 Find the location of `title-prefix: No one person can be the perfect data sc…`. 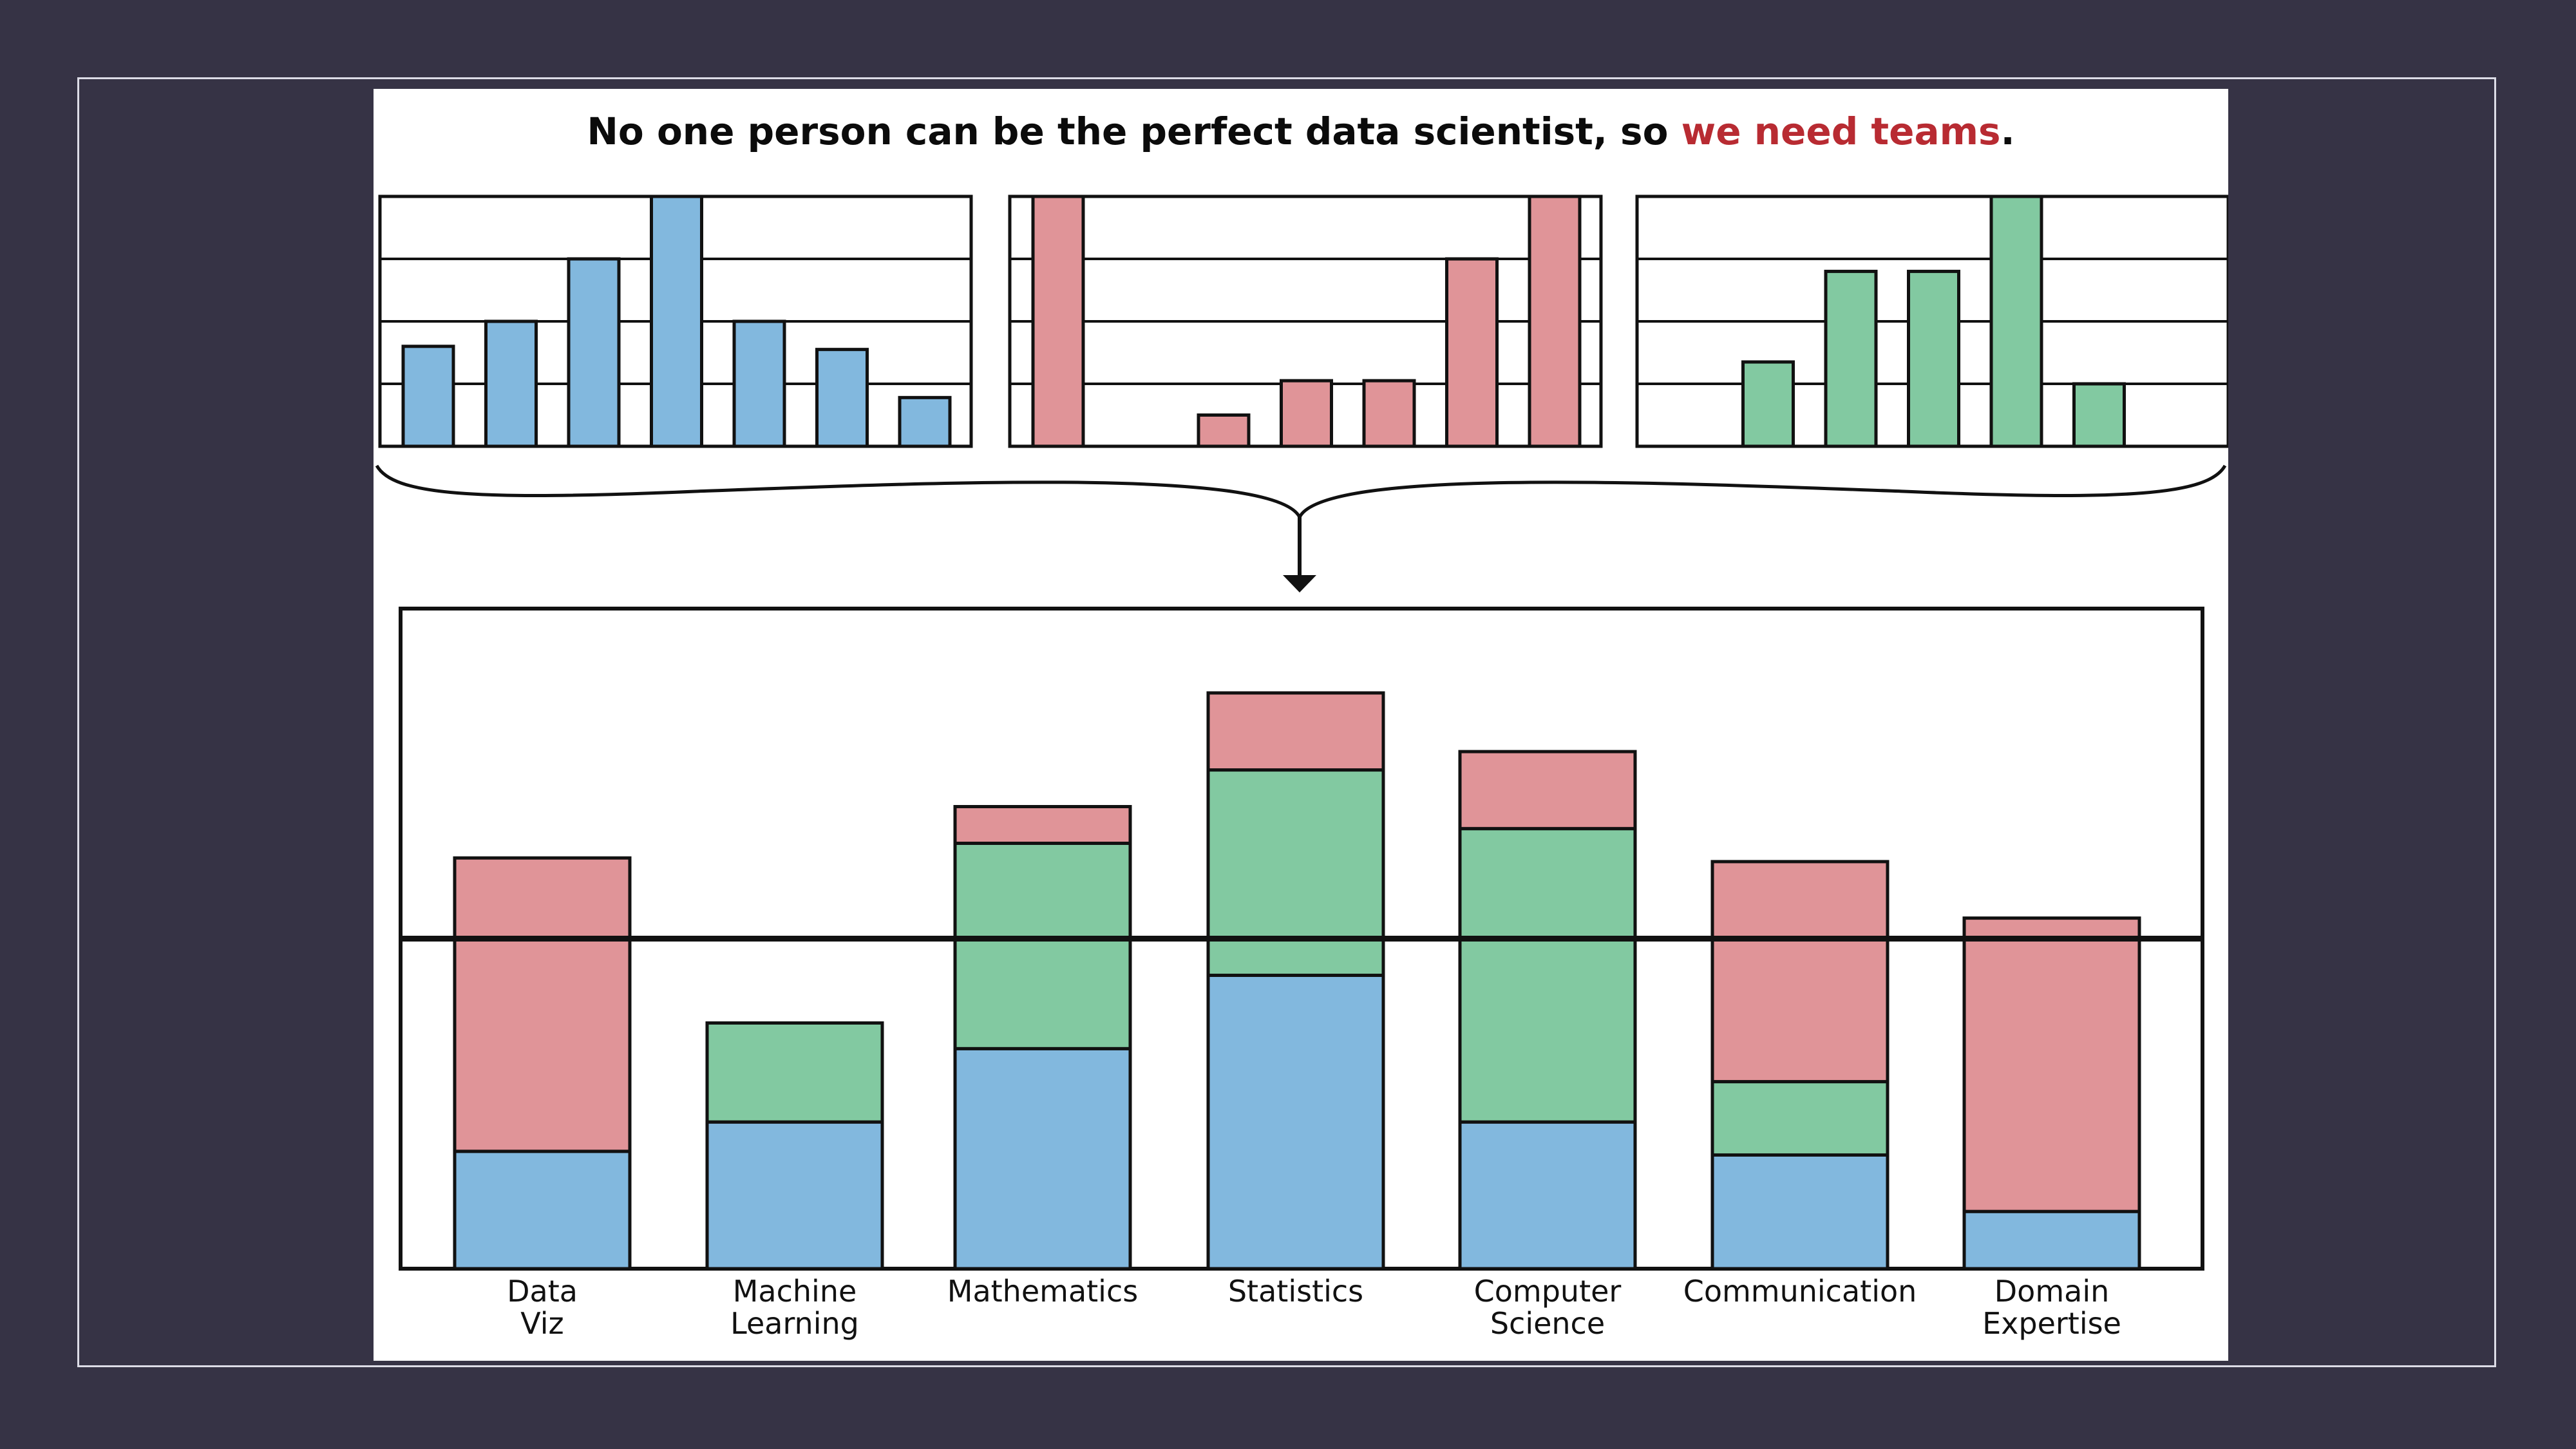

title-prefix: No one person can be the perfect data sc… is located at coordinates (1134, 131).